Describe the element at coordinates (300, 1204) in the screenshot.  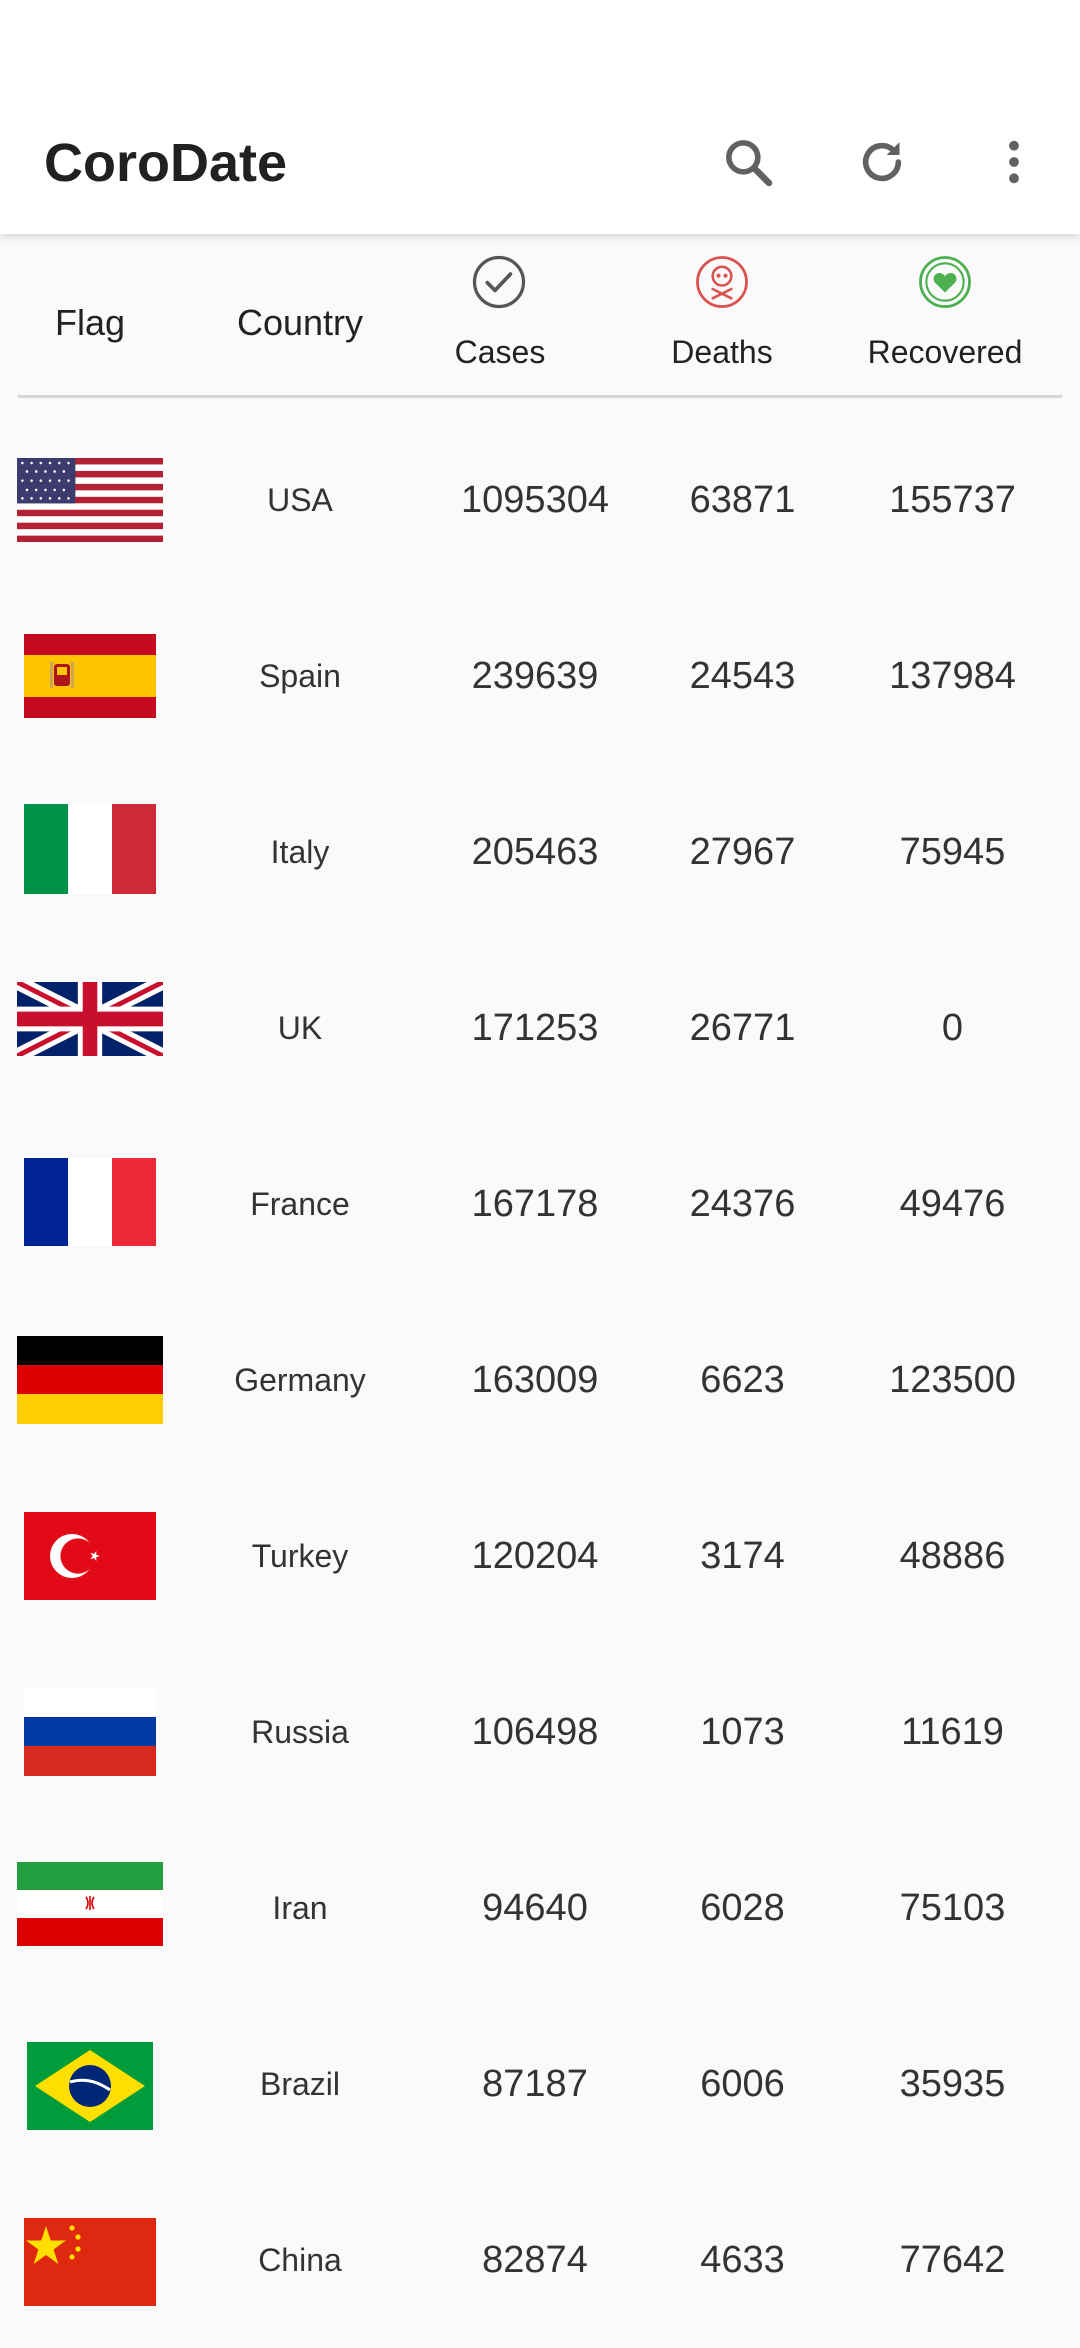
I see `country-name: France` at that location.